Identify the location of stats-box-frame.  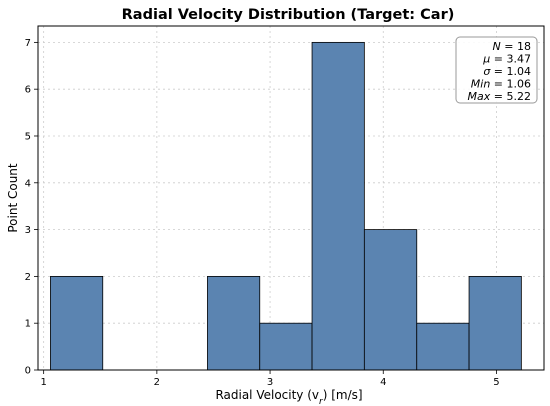
(496, 70).